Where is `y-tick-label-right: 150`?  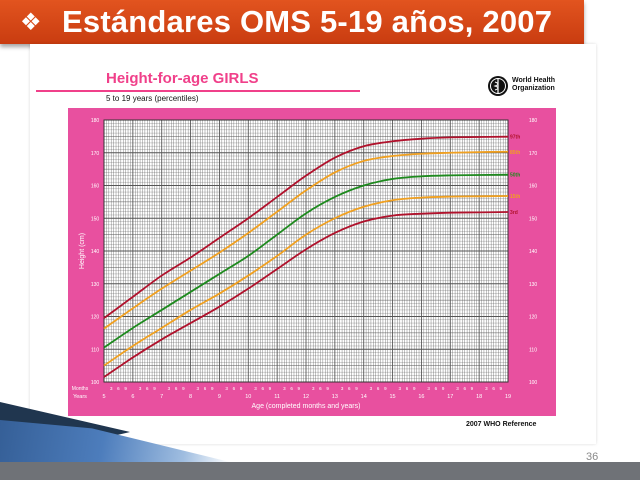
y-tick-label-right: 150 is located at coordinates (533, 219).